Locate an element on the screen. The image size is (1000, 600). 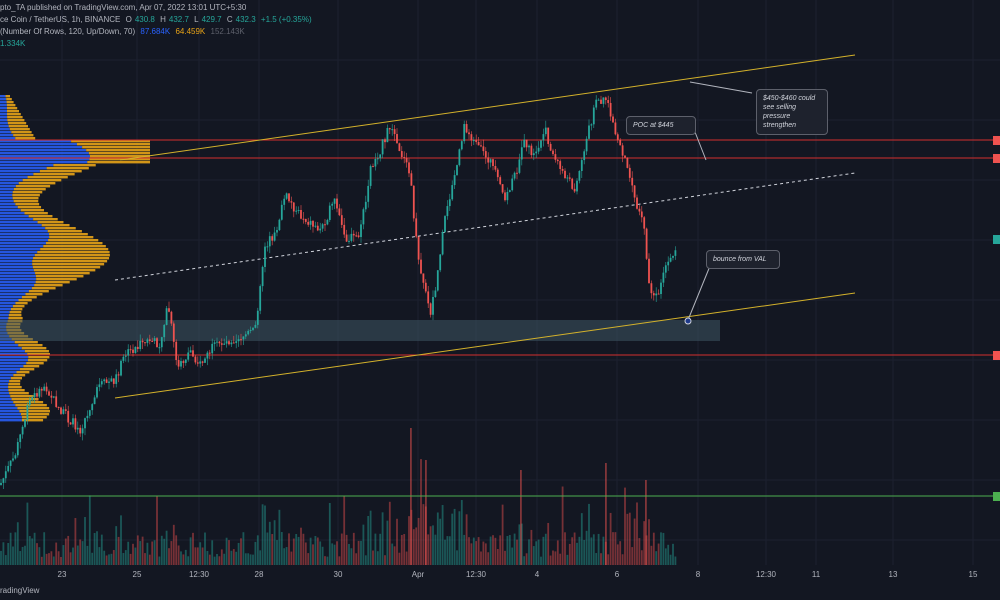
bounce-note: bounce from VAL is located at coordinates (743, 259).